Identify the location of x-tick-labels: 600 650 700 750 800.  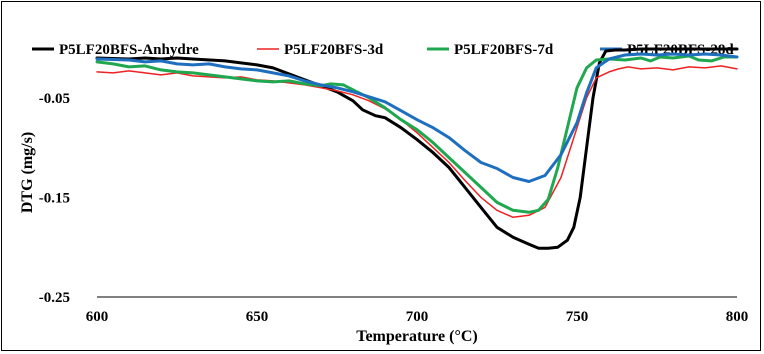
(417, 317).